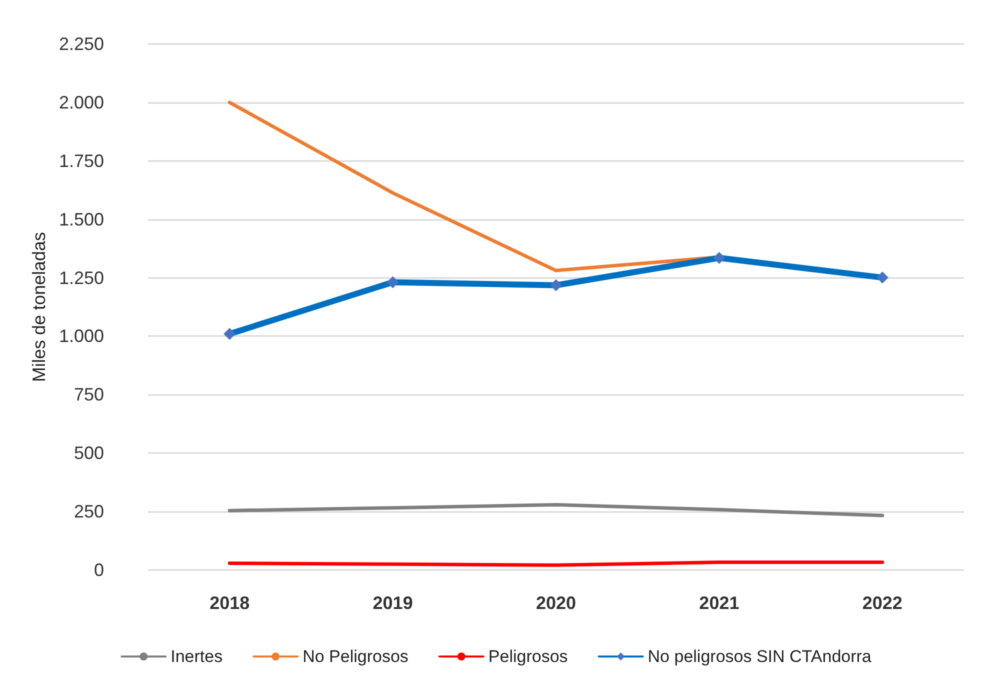  Describe the element at coordinates (99, 570) in the screenshot. I see `y-tick-label: 0` at that location.